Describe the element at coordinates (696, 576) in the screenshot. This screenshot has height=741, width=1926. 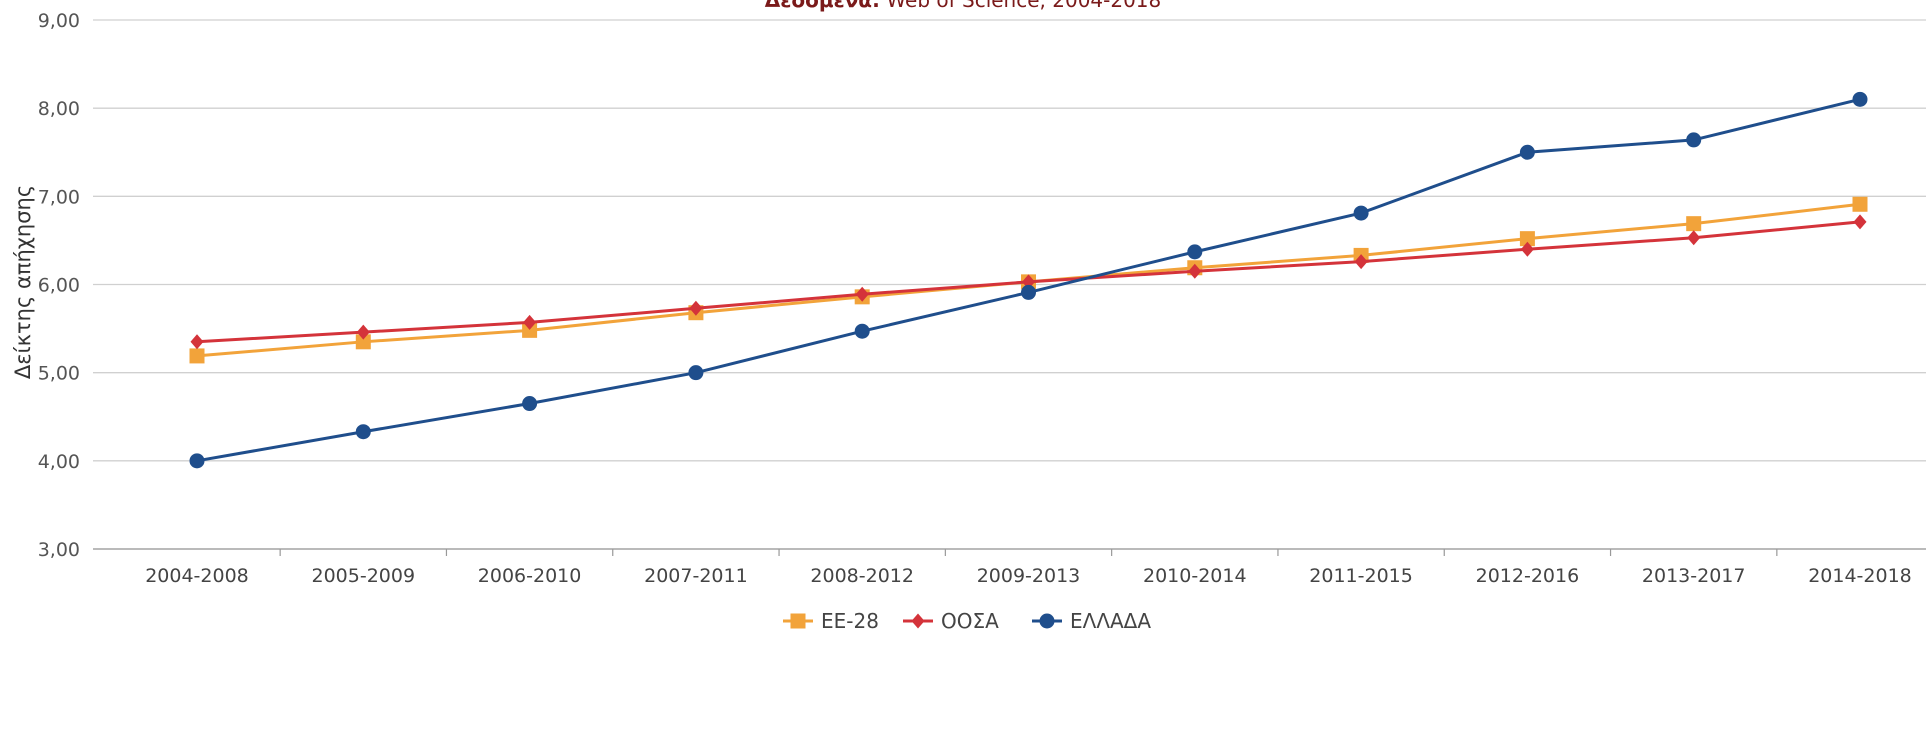
I see `x-tick-label: 2007-2011` at that location.